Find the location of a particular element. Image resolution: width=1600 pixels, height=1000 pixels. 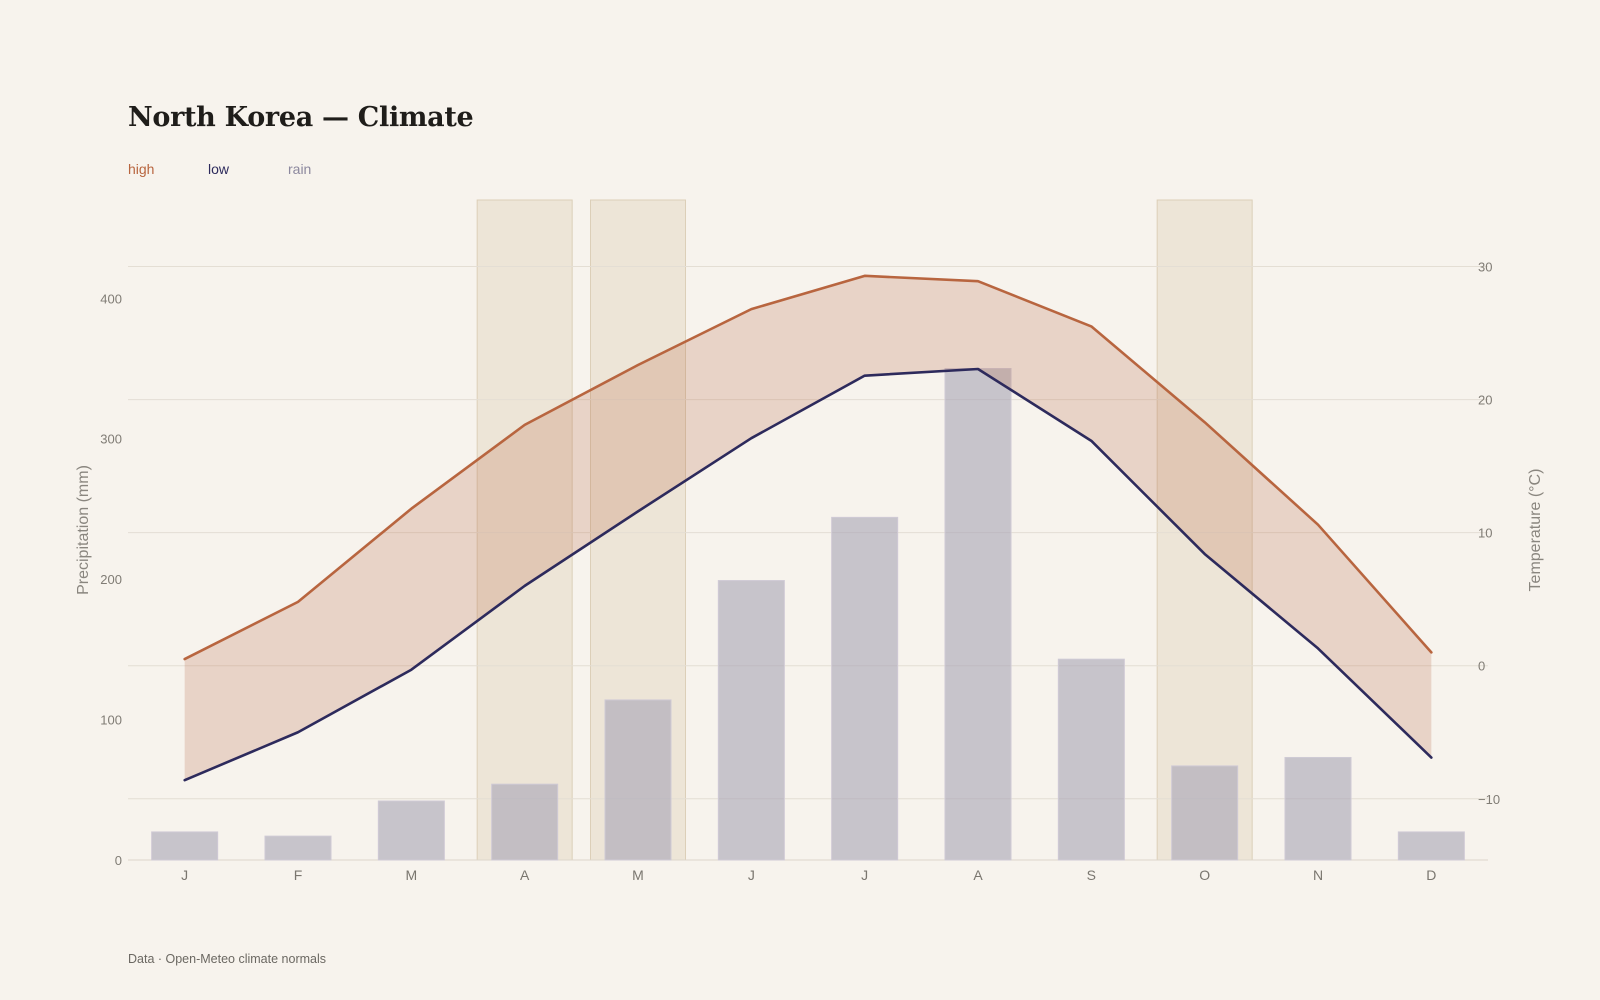

x-tick-month: S is located at coordinates (1091, 875).